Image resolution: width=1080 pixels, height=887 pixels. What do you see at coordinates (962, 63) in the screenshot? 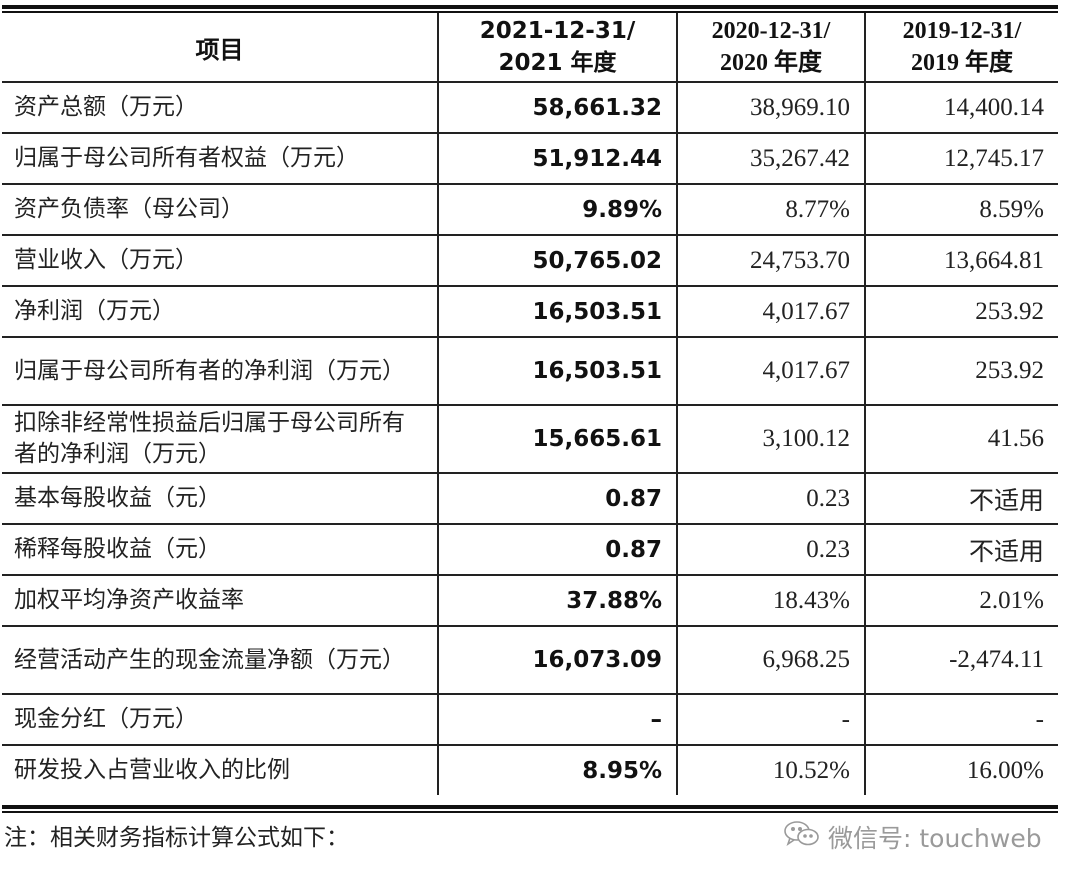
I see `header-2019-year: 2019 年度` at bounding box center [962, 63].